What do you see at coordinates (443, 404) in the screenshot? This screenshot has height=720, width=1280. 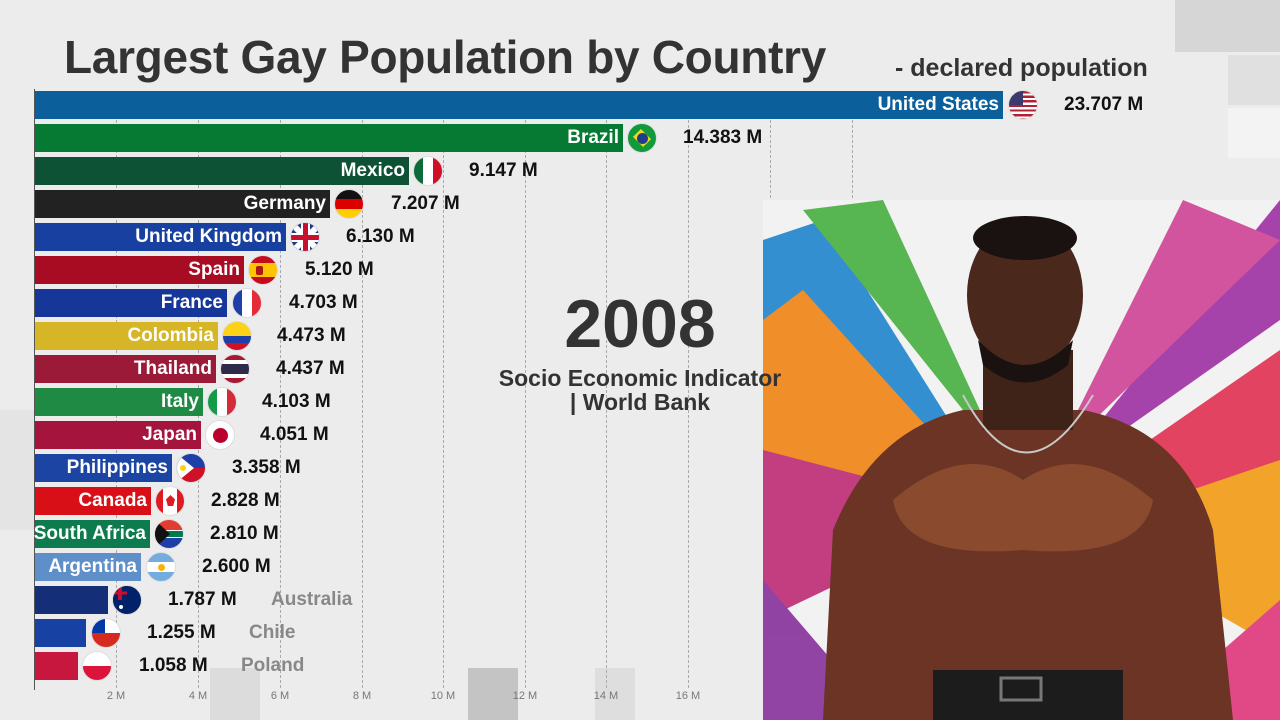 I see `gridline-10m` at bounding box center [443, 404].